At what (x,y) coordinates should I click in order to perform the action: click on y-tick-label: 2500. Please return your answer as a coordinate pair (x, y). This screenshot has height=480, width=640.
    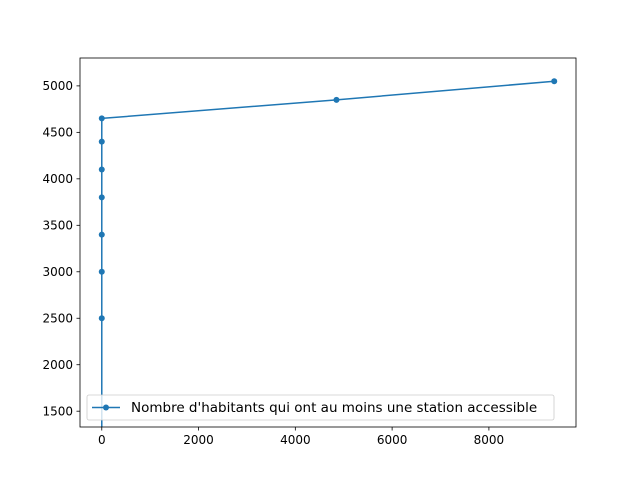
    Looking at the image, I should click on (57, 319).